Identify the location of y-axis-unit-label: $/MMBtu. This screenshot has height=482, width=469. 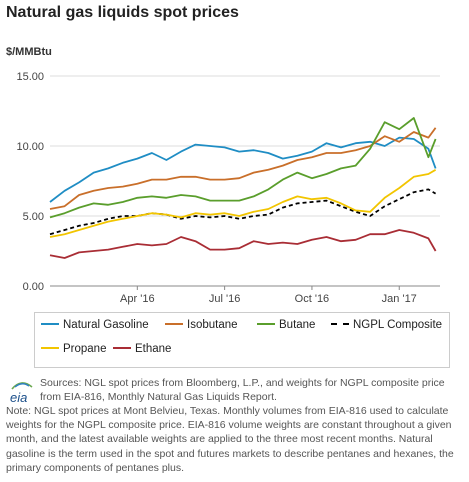
(29, 52).